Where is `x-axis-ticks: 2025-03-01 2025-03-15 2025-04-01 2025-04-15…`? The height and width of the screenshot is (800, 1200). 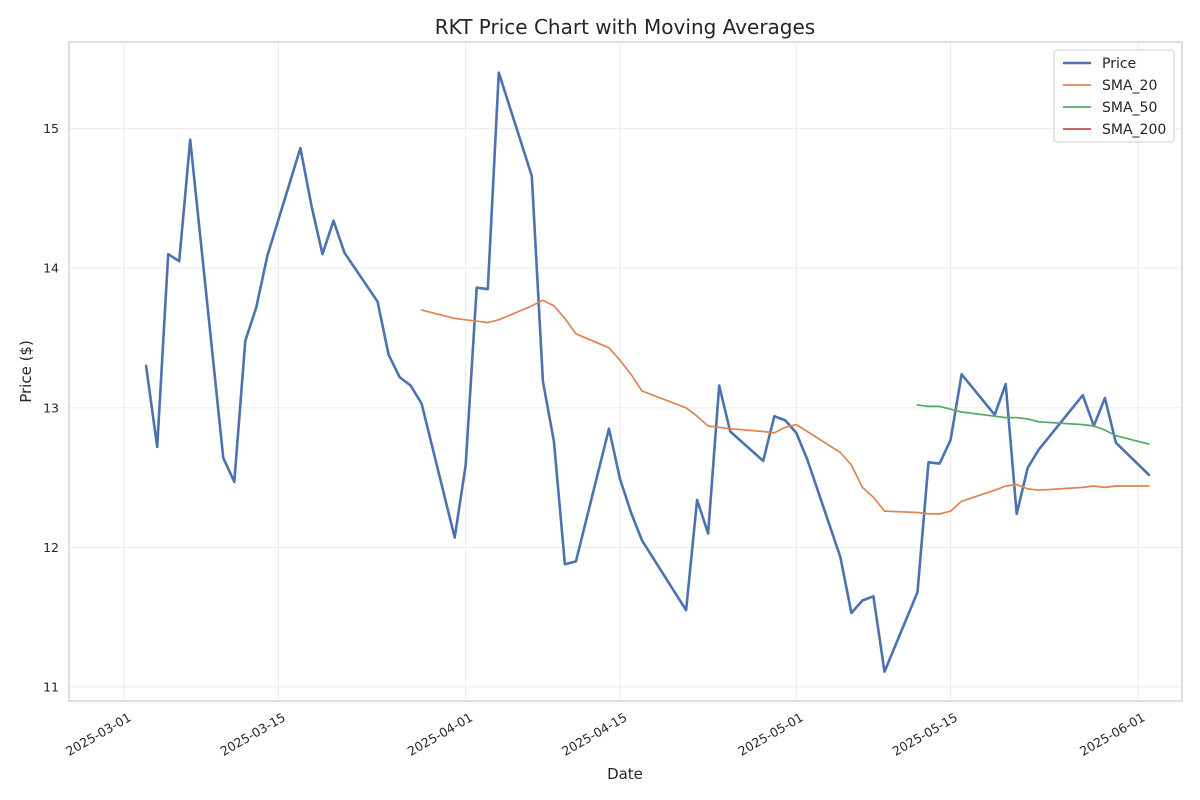
x-axis-ticks: 2025-03-01 2025-03-15 2025-04-01 2025-04-15… is located at coordinates (605, 734).